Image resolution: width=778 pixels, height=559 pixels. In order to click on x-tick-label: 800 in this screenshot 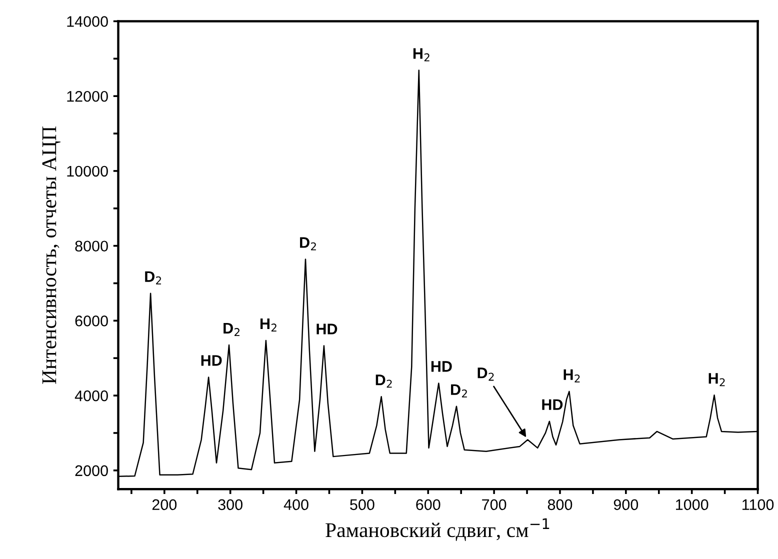, I will do `click(560, 504)`.